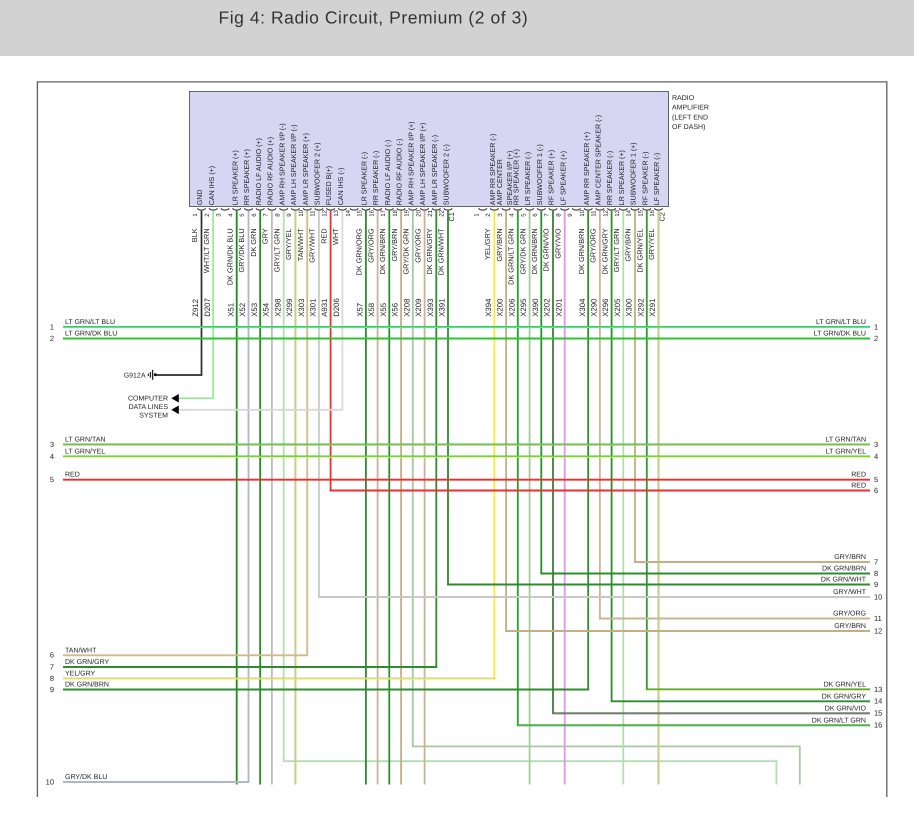  Describe the element at coordinates (683, 98) in the screenshot. I see `svg-text: RADIO` at that location.